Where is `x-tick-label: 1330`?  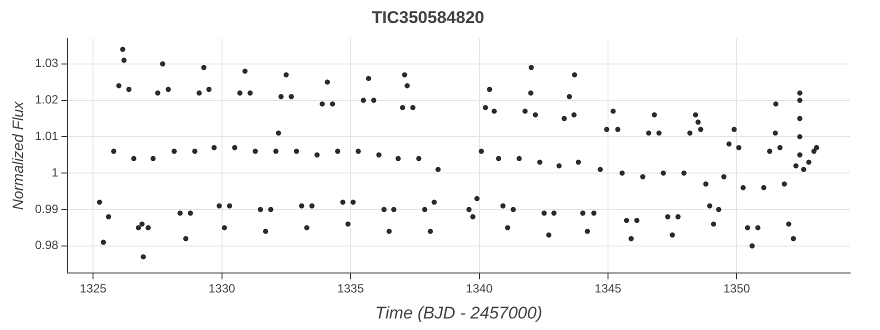
x-tick-label: 1330 is located at coordinates (222, 289).